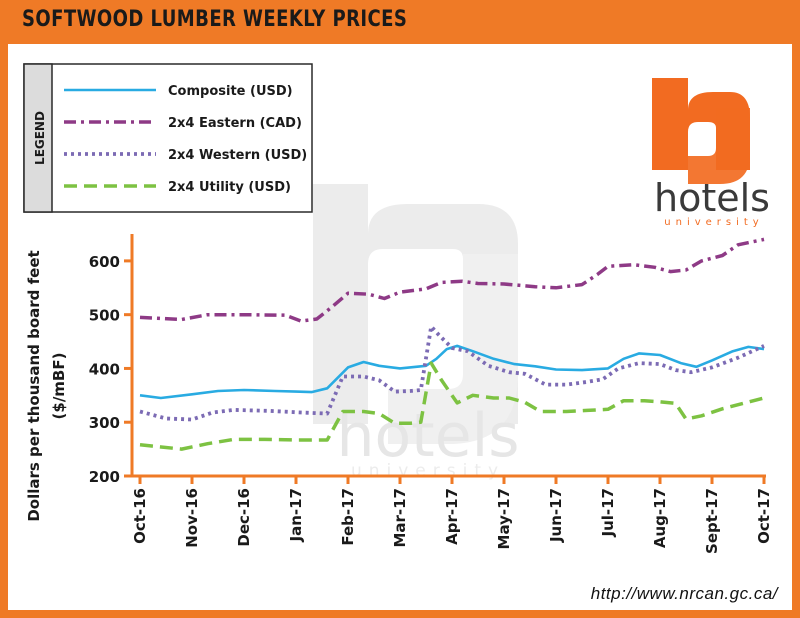 This screenshot has width=800, height=618. Describe the element at coordinates (104, 477) in the screenshot. I see `y-tick-label-200: 200` at that location.